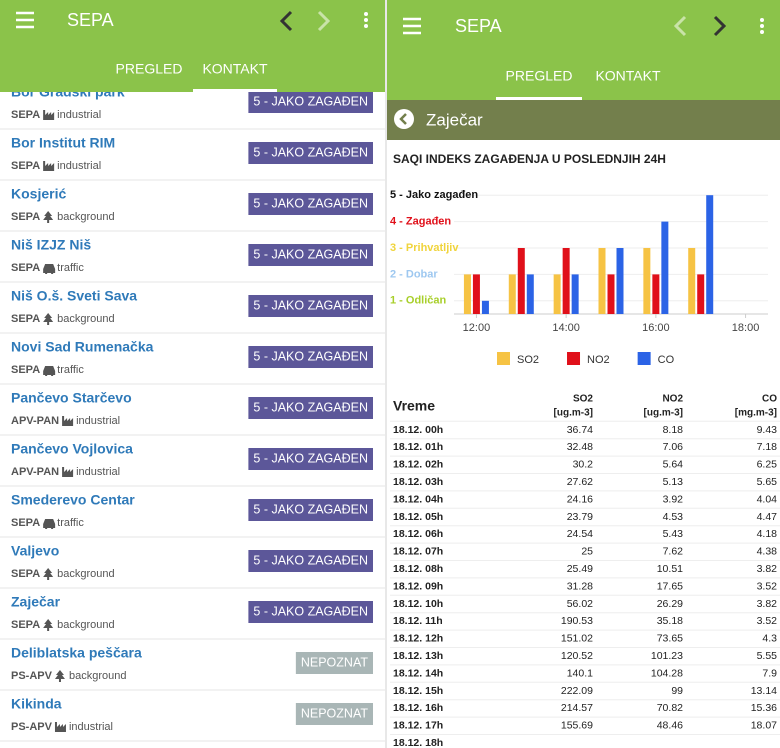 This screenshot has width=780, height=748. I want to click on value-cell: 24.16, so click(580, 499).